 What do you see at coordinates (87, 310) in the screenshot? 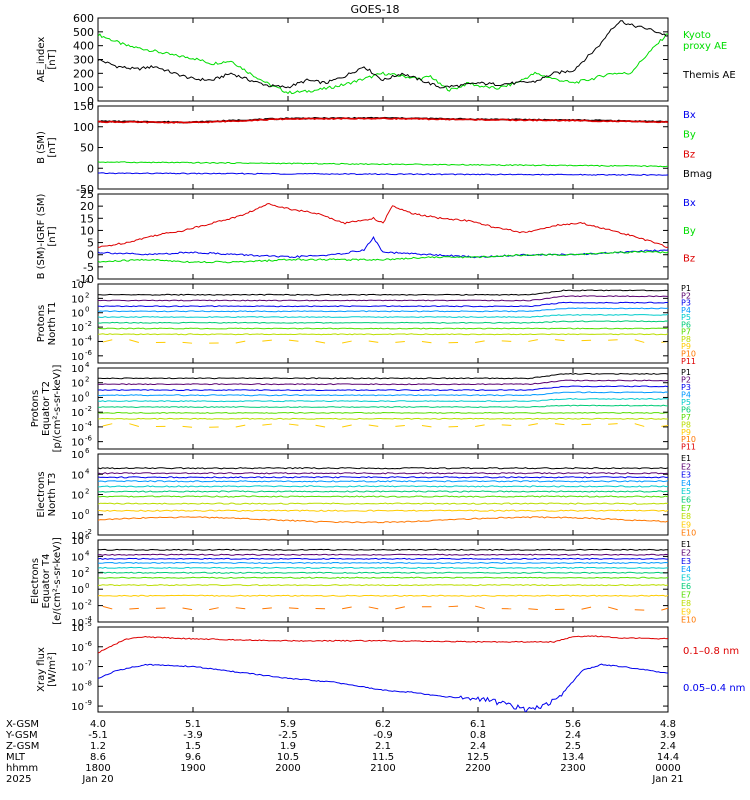
I see `y-tick-exponent: 0` at bounding box center [87, 310].